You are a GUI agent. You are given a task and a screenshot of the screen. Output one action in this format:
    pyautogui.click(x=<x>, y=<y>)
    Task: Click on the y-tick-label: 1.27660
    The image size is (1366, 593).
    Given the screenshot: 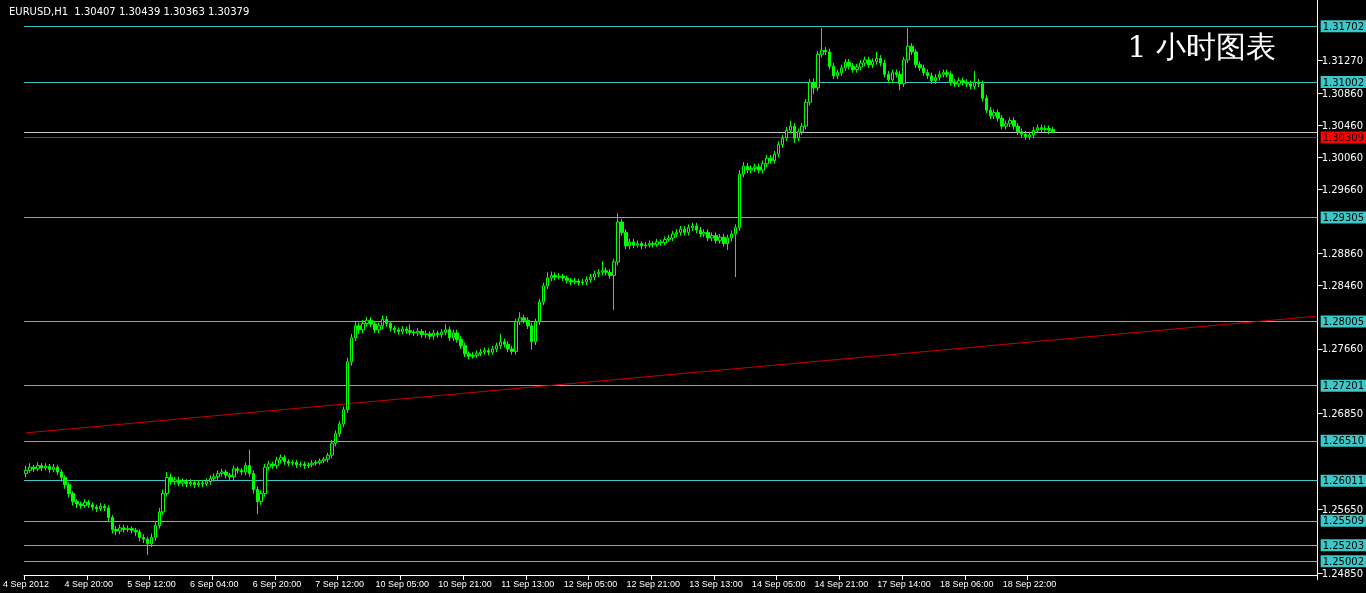 What is the action you would take?
    pyautogui.click(x=1342, y=349)
    